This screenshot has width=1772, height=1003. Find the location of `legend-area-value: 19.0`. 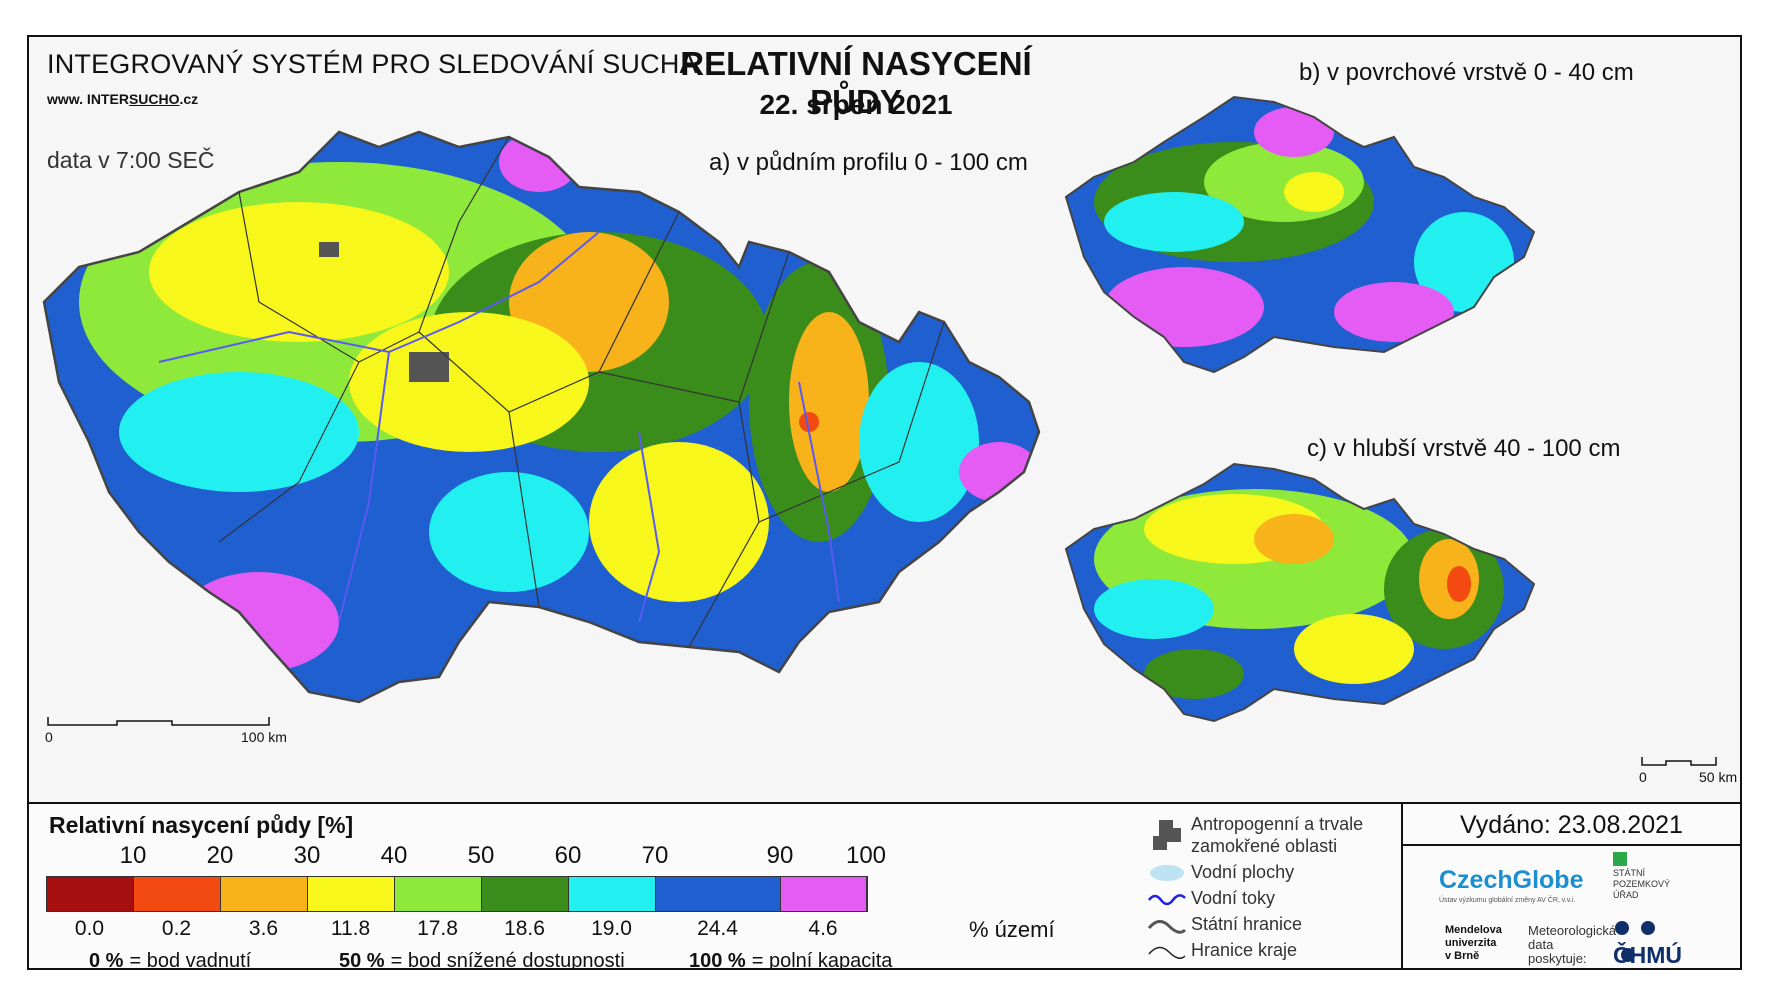

legend-area-value: 19.0 is located at coordinates (611, 928).